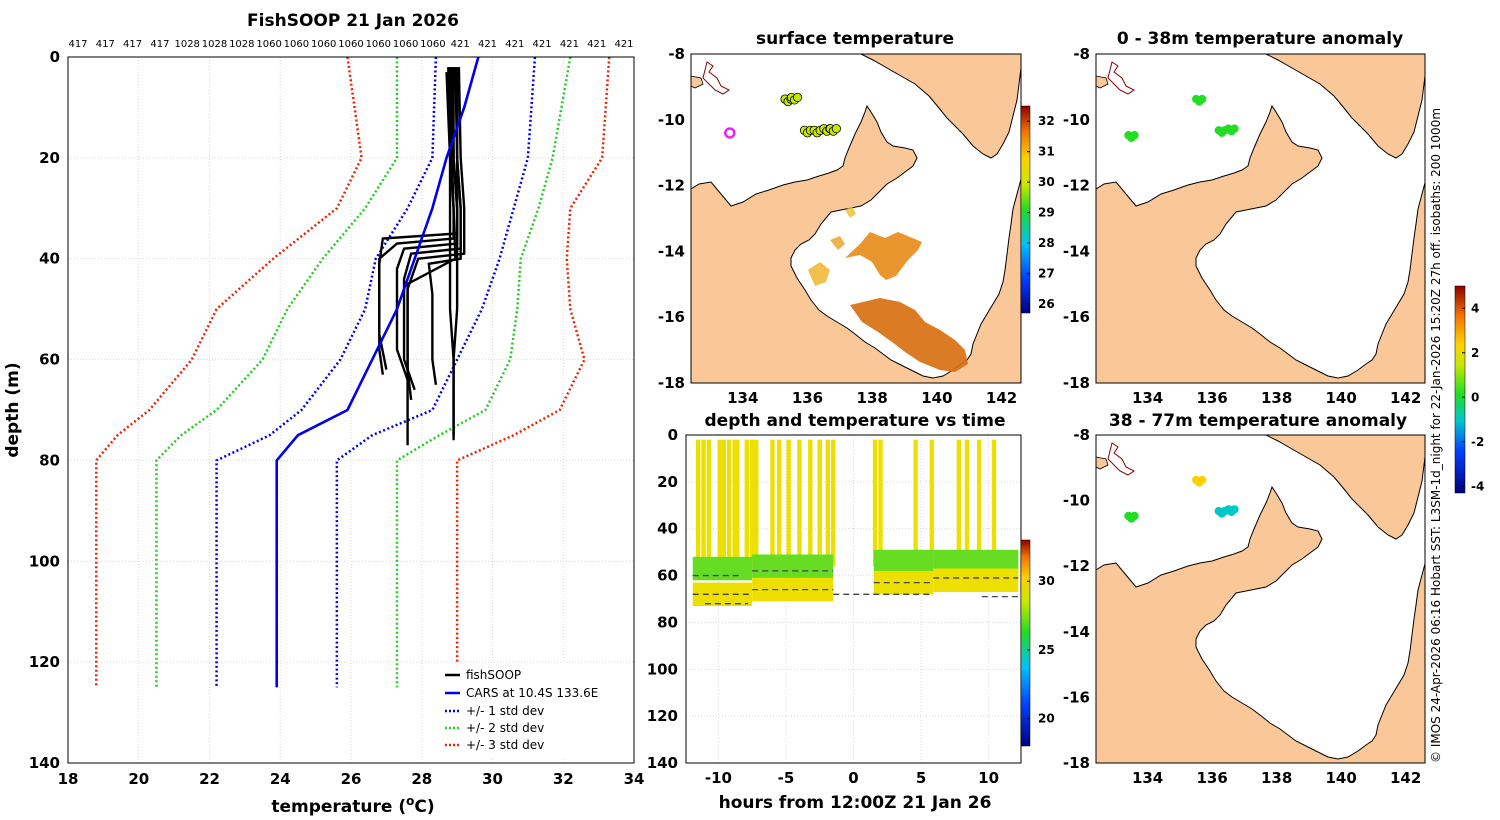 The width and height of the screenshot is (1500, 820). I want to click on profile-x-tick-label: 26, so click(351, 779).